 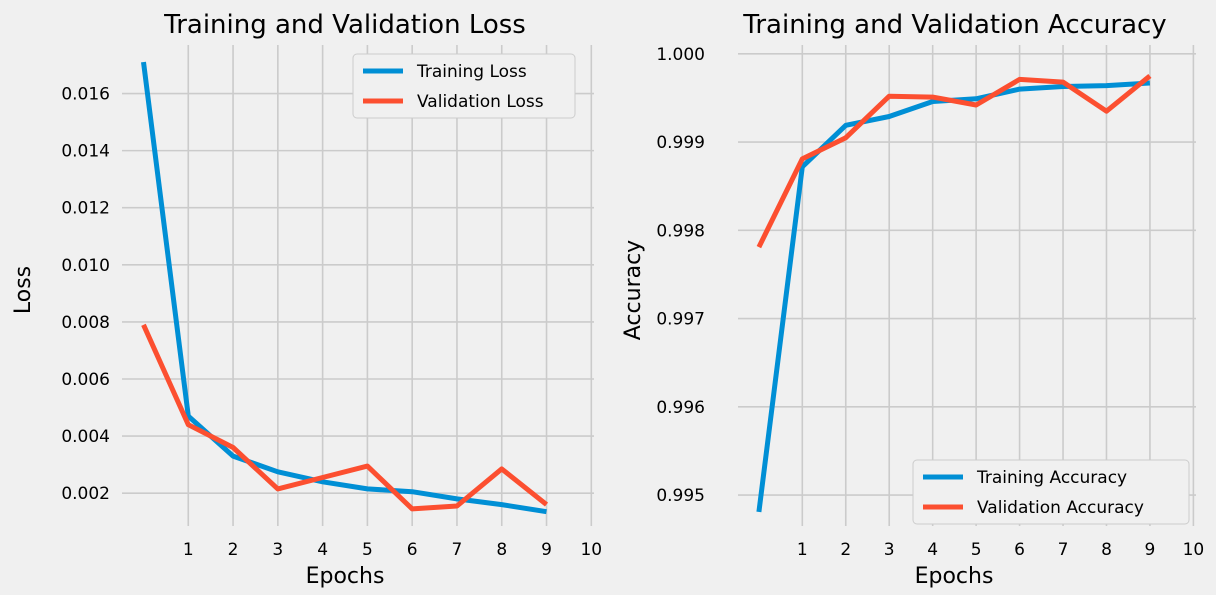 What do you see at coordinates (85, 437) in the screenshot?
I see `y-tick-label: 0.004` at bounding box center [85, 437].